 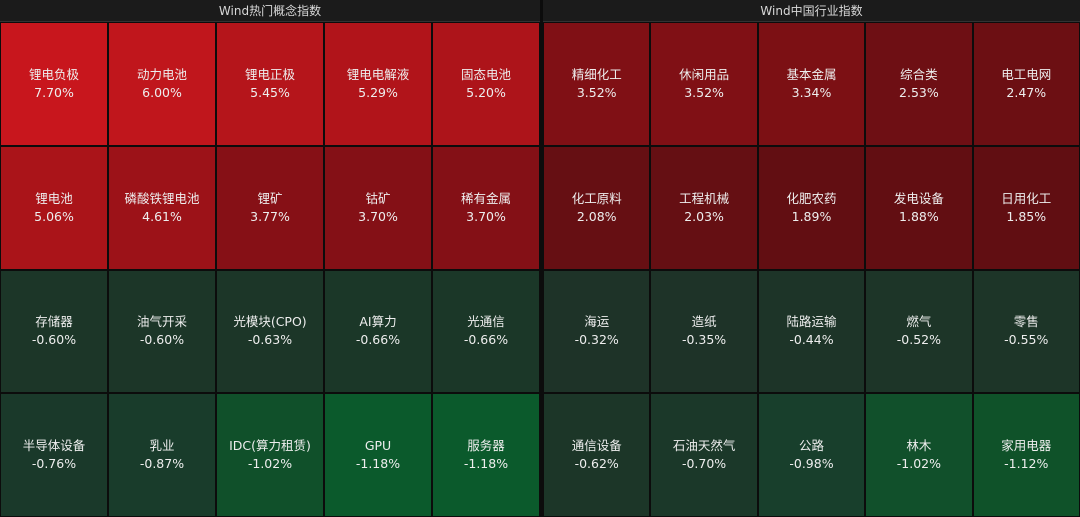 I want to click on tile-name: 化肥农药, so click(x=811, y=198).